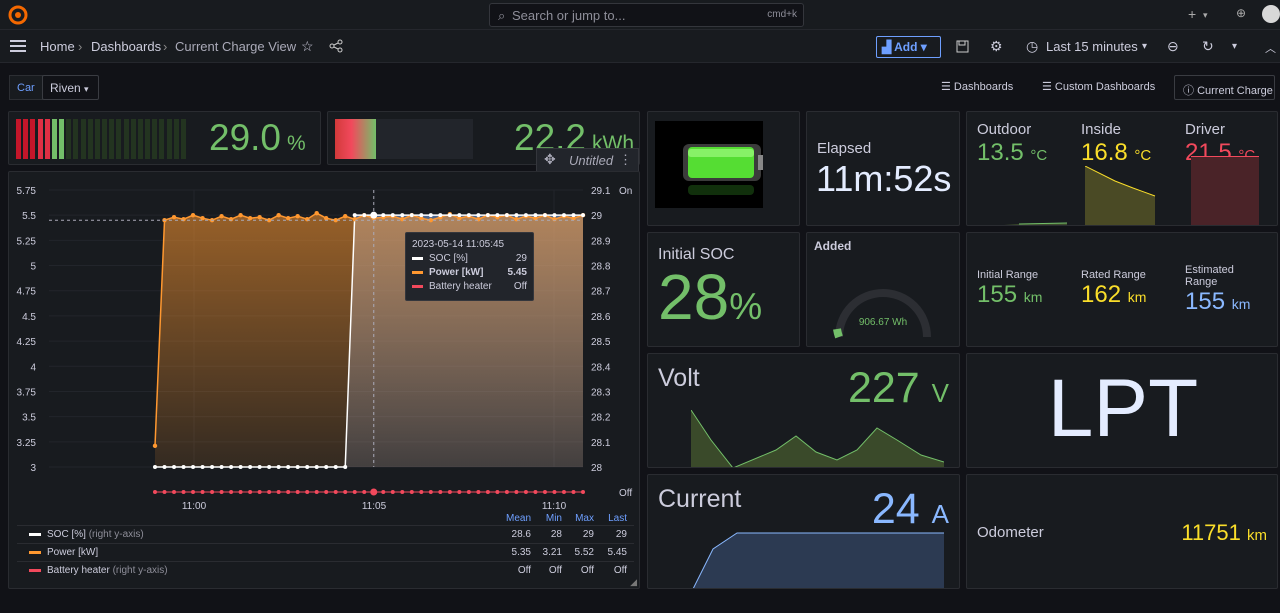 This screenshot has width=1280, height=613. I want to click on new-plus-icon: +, so click(1192, 14).